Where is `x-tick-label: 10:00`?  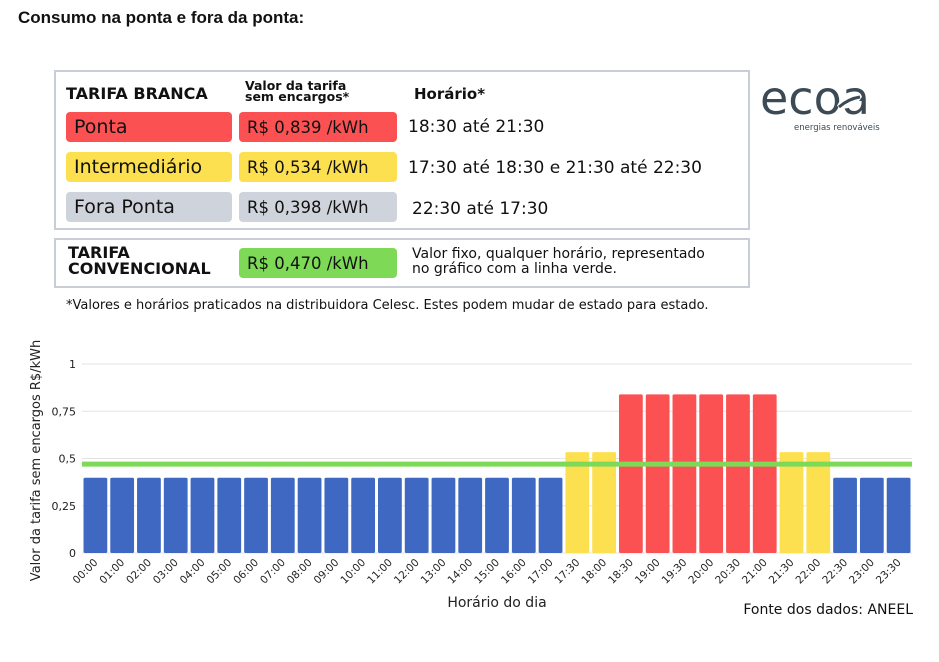 x-tick-label: 10:00 is located at coordinates (353, 572).